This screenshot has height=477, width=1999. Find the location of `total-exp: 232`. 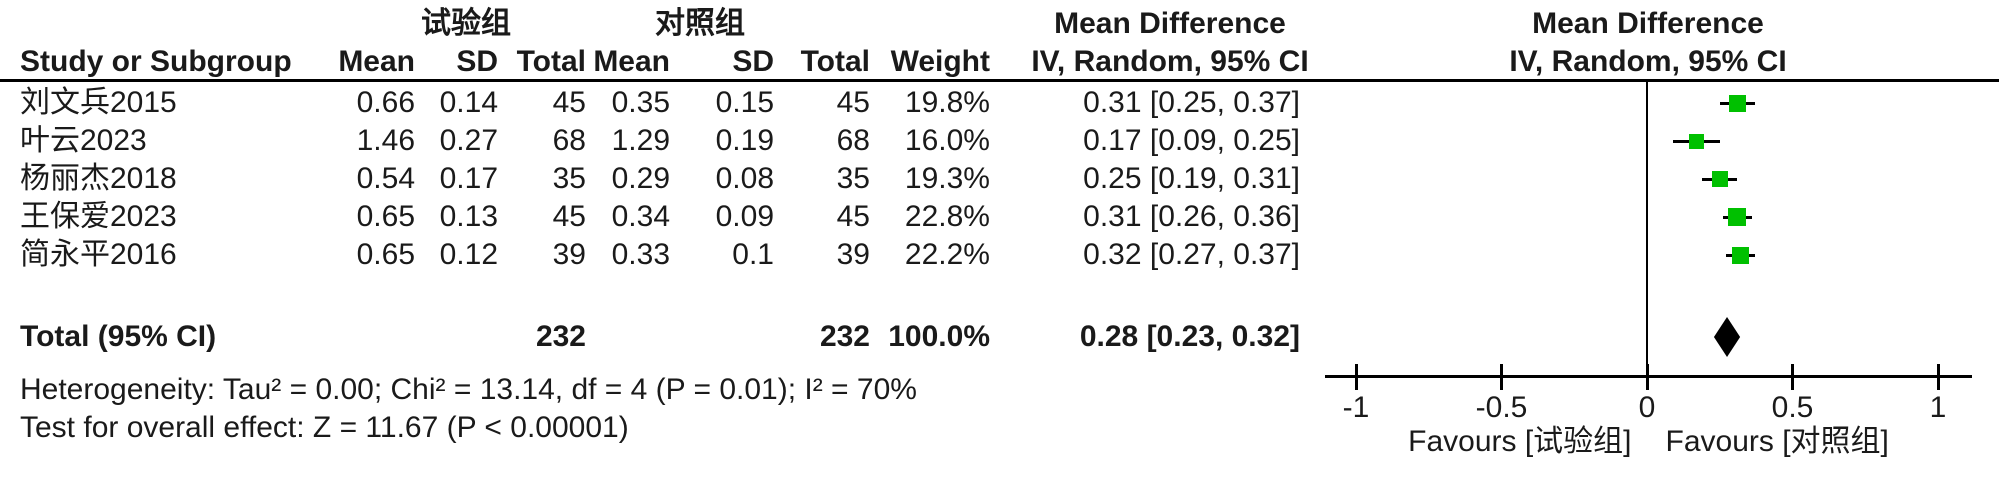

total-exp: 232 is located at coordinates (560, 336).